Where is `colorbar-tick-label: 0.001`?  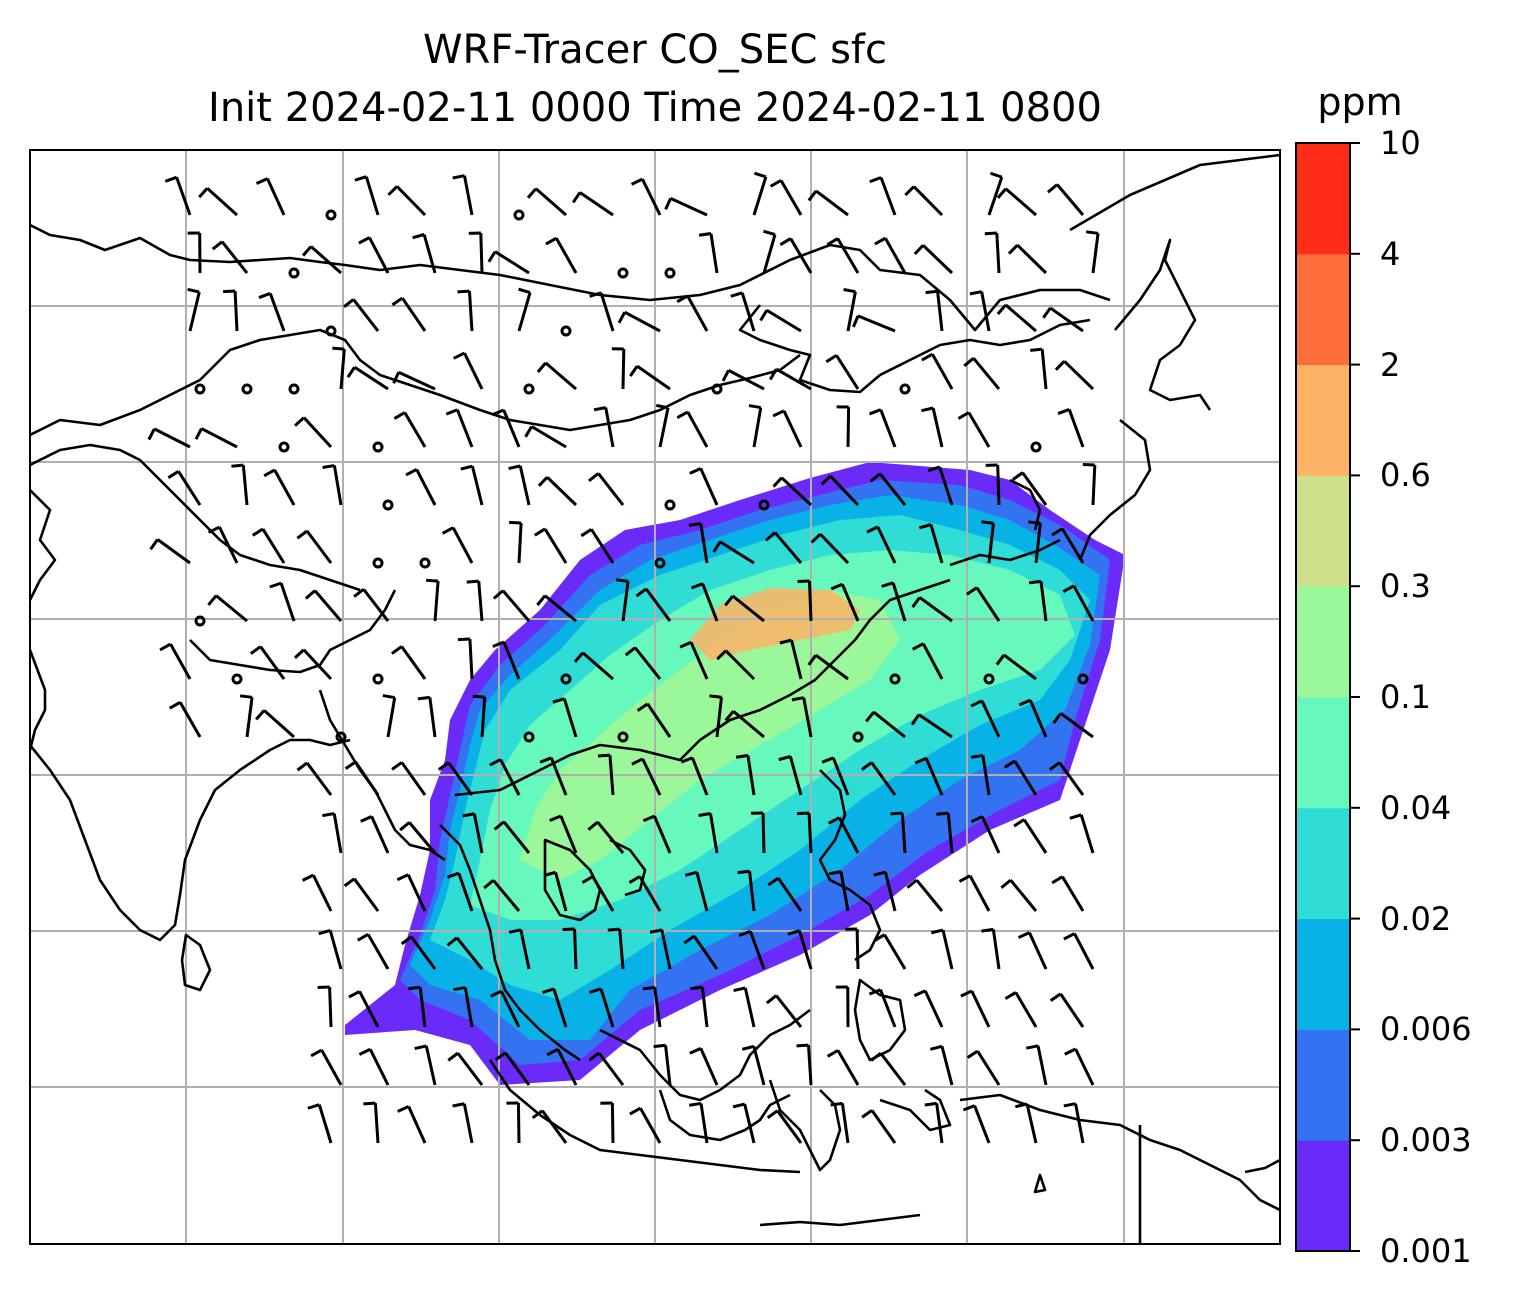 colorbar-tick-label: 0.001 is located at coordinates (1426, 1251).